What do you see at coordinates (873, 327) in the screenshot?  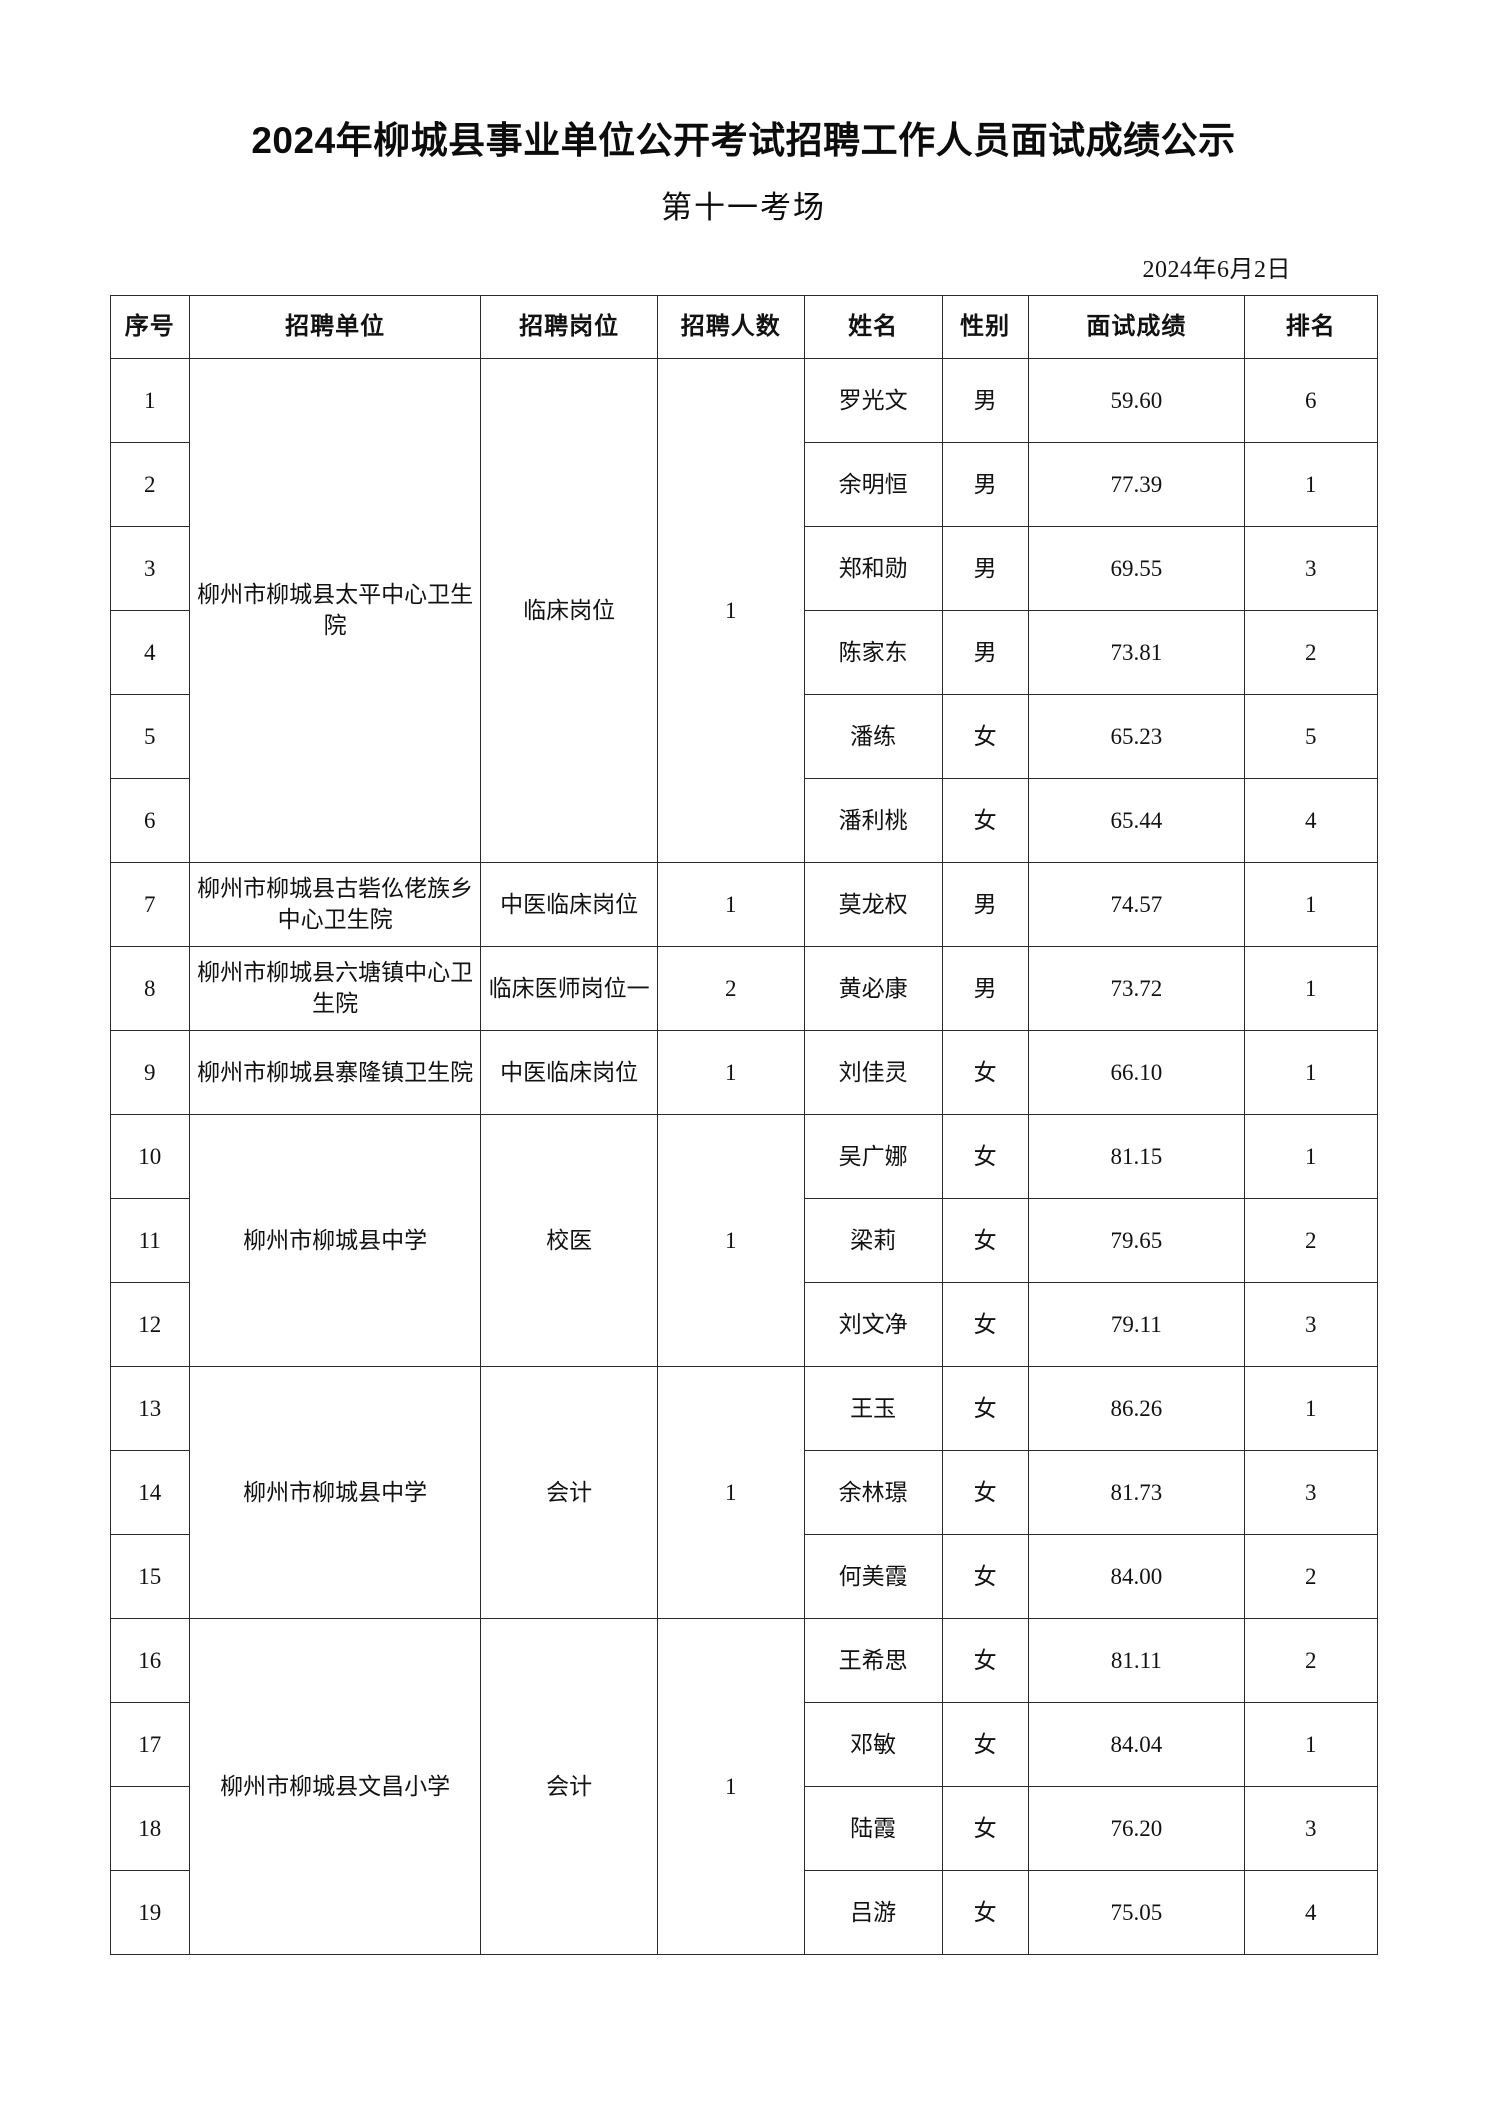 I see `header-name: 姓名` at bounding box center [873, 327].